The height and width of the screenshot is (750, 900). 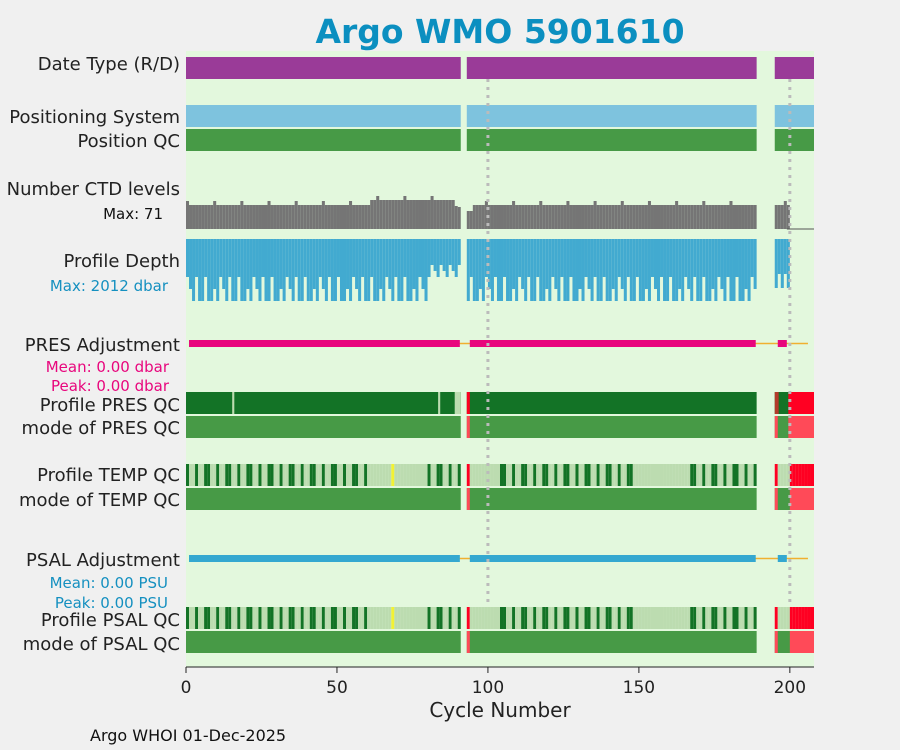 What do you see at coordinates (109, 64) in the screenshot?
I see `row-label-data-type: Date Type (R/D)` at bounding box center [109, 64].